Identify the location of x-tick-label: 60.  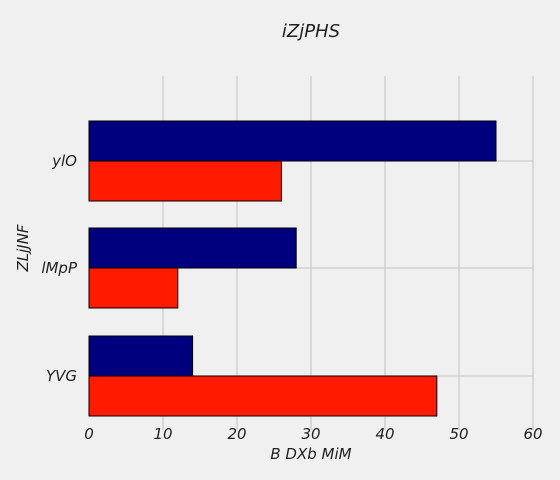
(532, 434).